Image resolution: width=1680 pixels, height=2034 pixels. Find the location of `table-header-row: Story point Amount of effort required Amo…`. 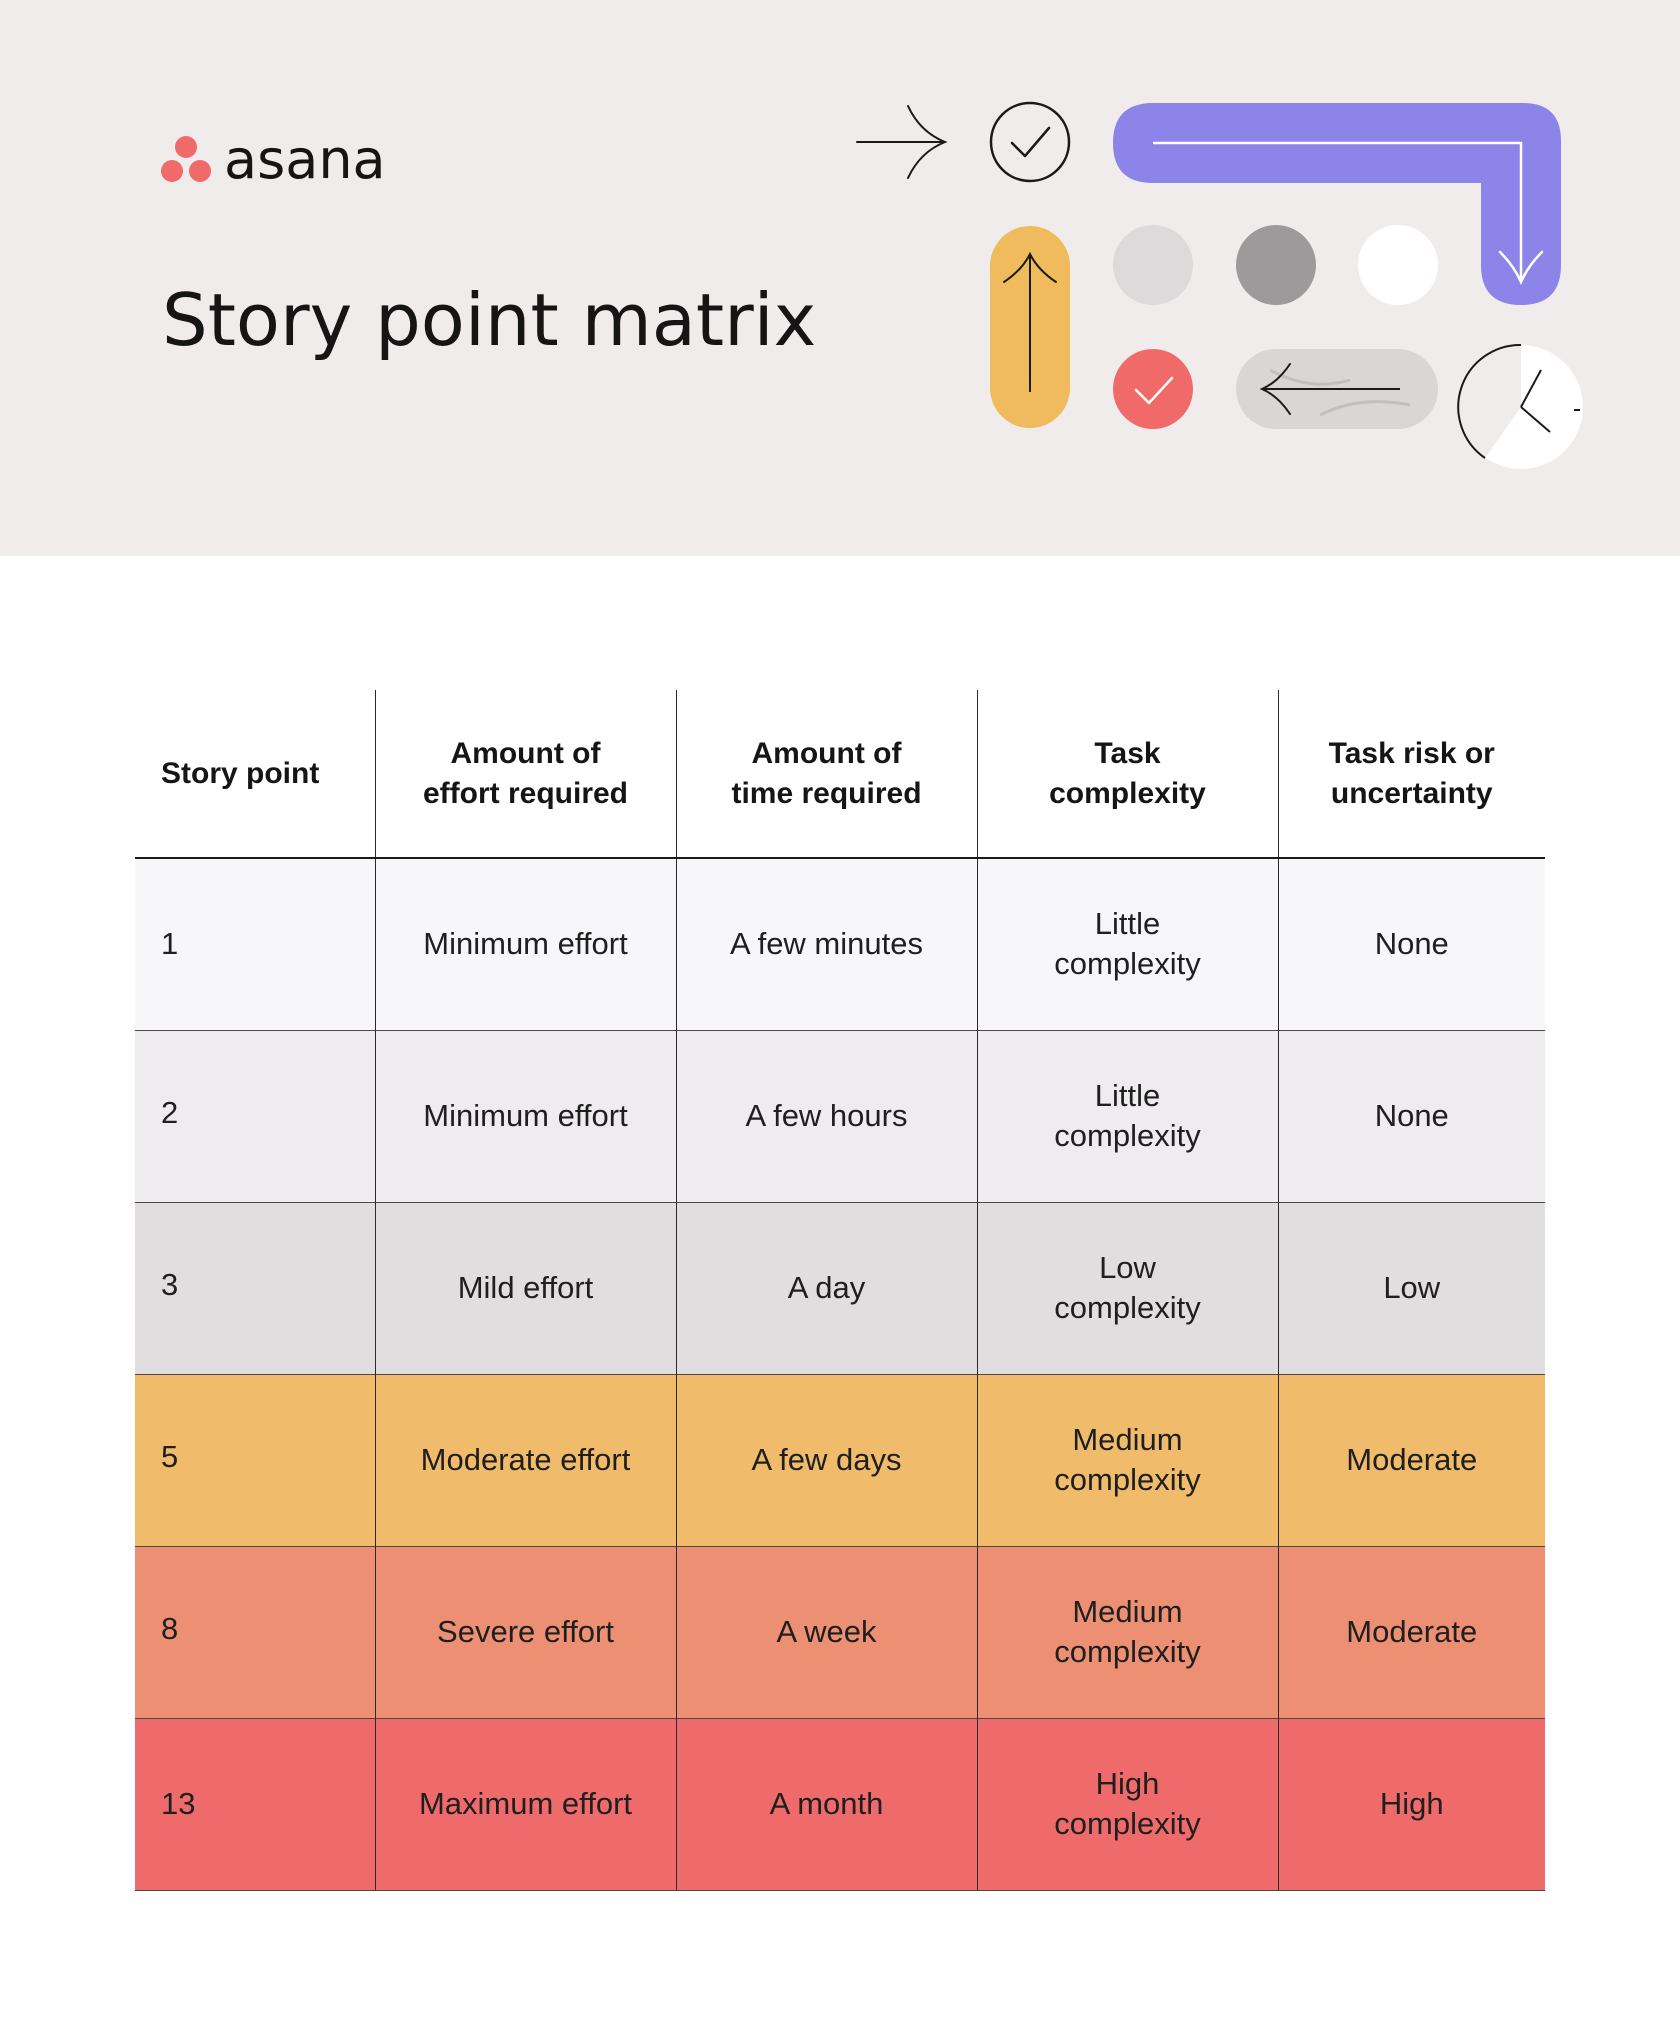

table-header-row: Story point Amount of effort required Amo… is located at coordinates (840, 774).